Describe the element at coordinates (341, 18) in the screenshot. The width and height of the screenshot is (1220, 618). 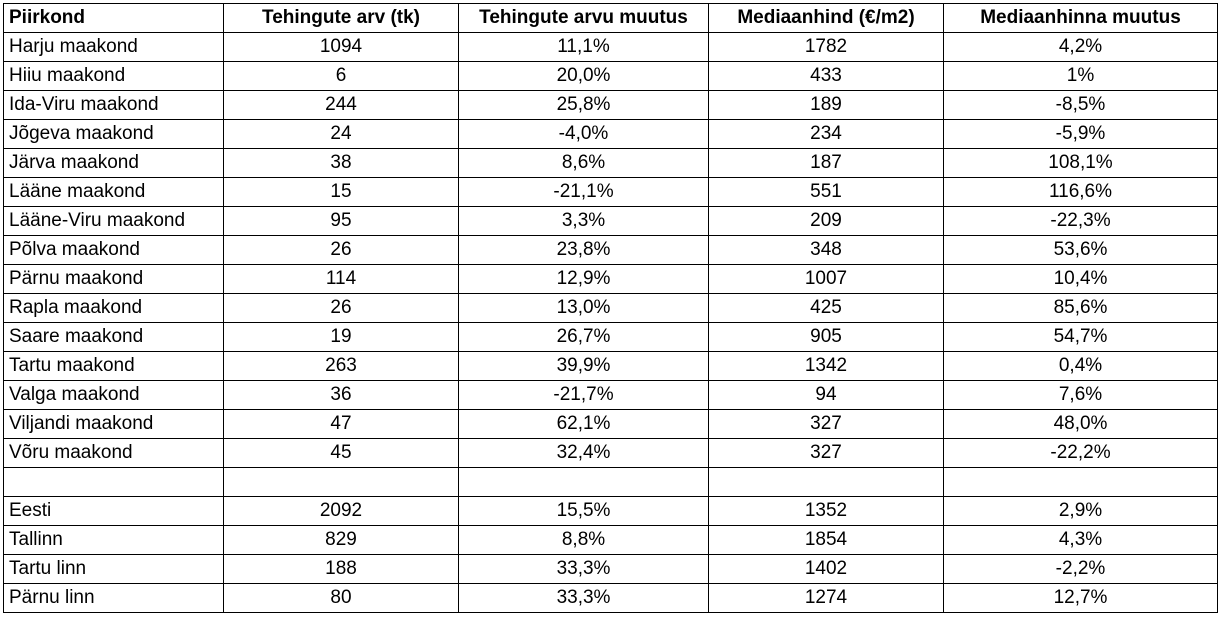
I see `header-tehingute-arv: Tehingute arv (tk)` at that location.